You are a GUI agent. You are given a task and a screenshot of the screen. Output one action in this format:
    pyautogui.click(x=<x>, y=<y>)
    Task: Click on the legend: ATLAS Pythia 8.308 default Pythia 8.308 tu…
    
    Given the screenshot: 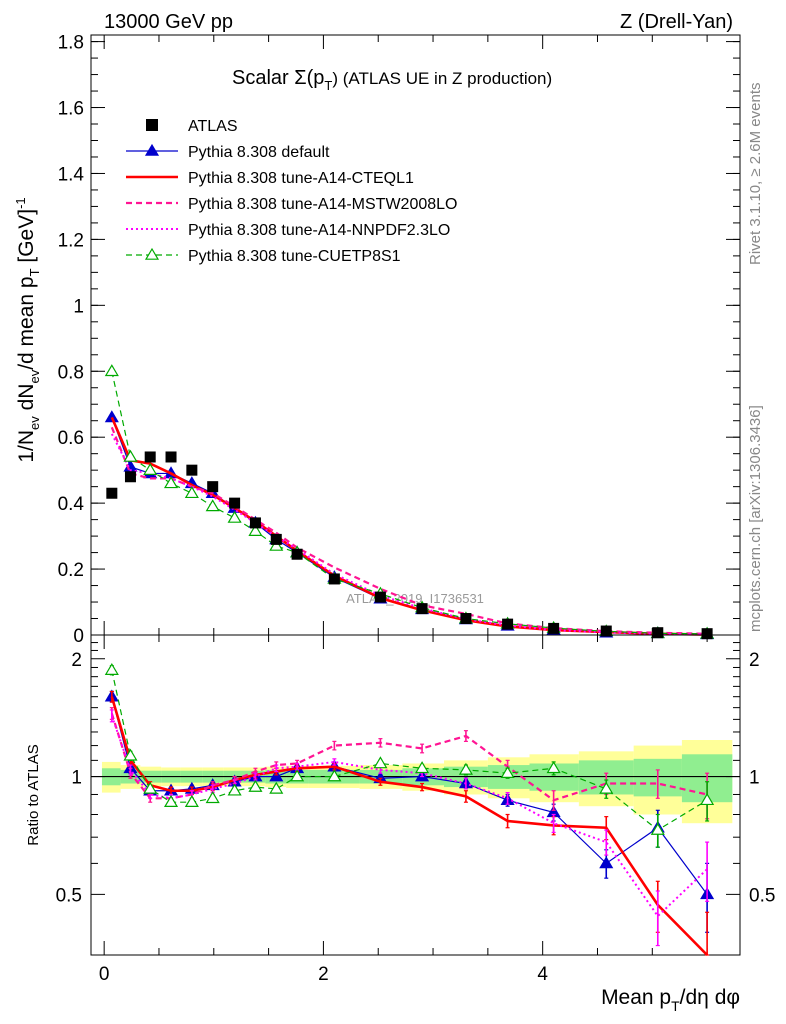 What is the action you would take?
    pyautogui.click(x=291, y=191)
    